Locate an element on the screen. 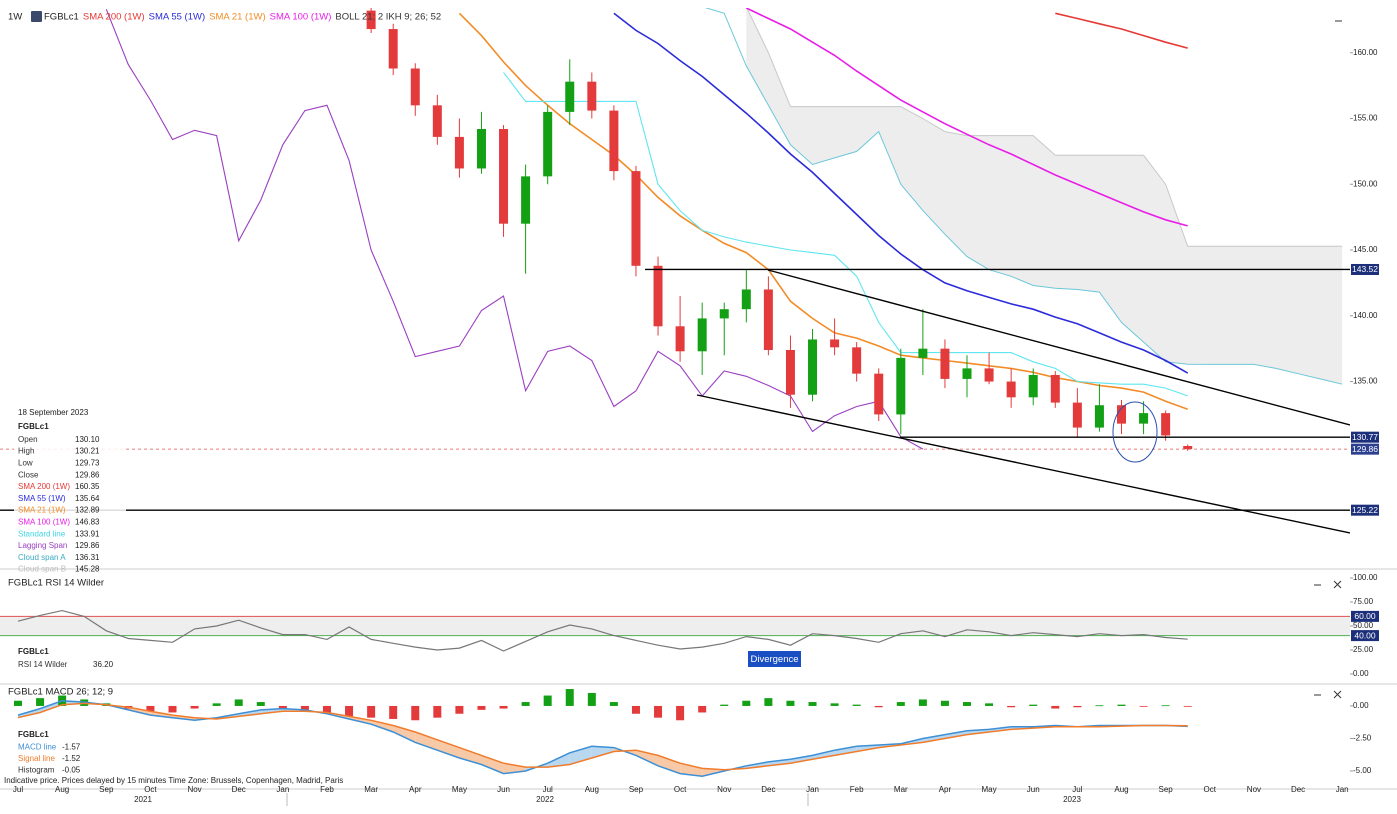 The image size is (1397, 814). info-label: Lagging Span is located at coordinates (42, 545).